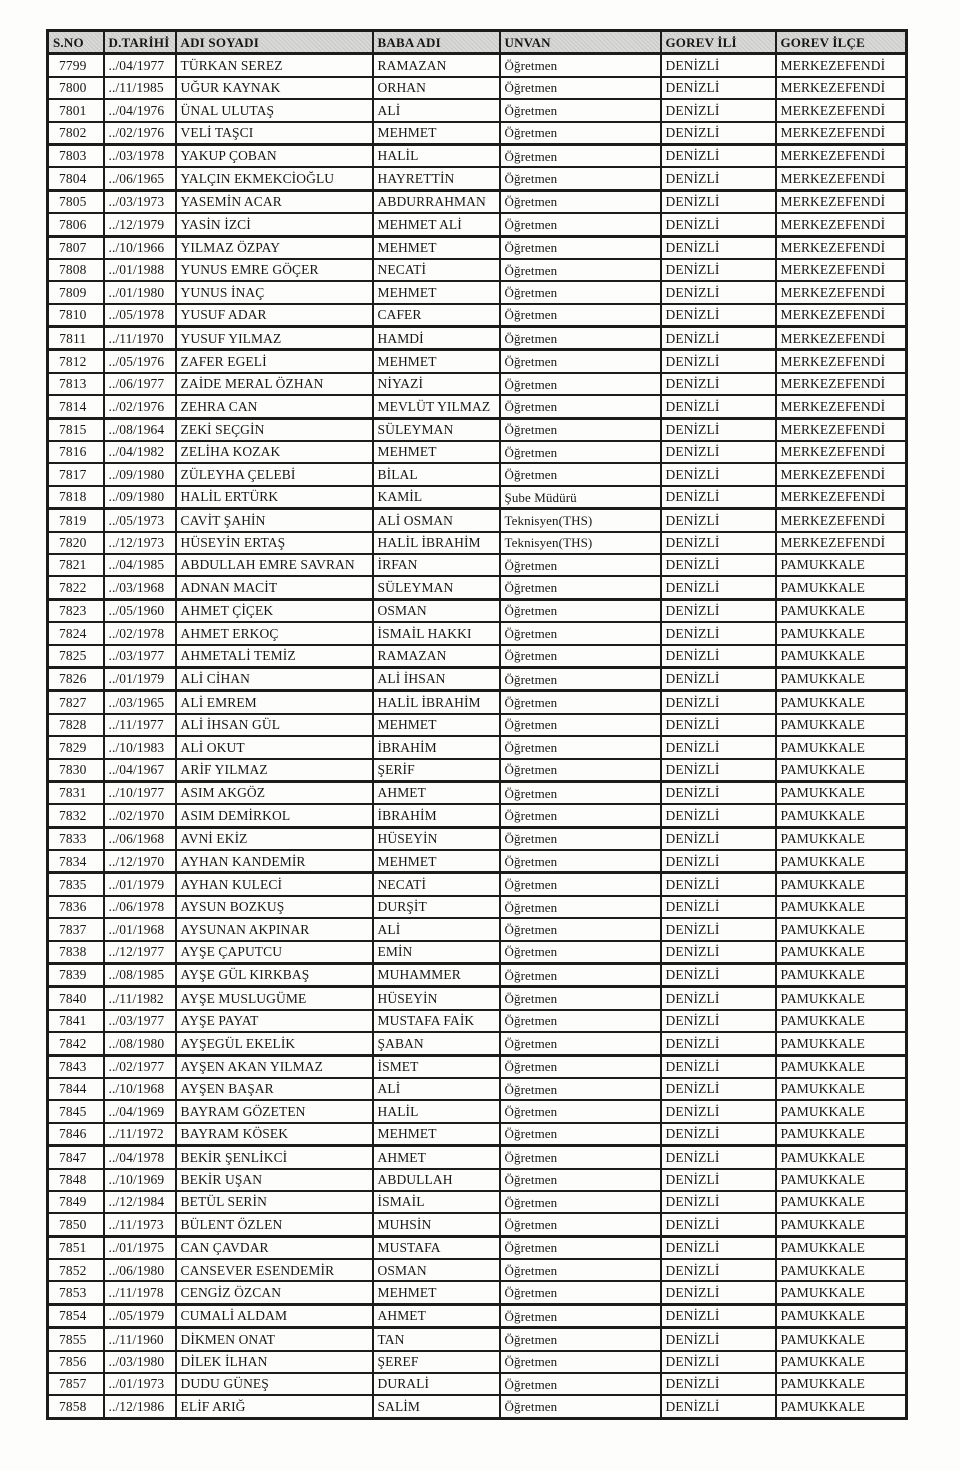 The image size is (960, 1470). I want to click on cell-full-name: ZÜLEYHA ÇELEBİ, so click(274, 474).